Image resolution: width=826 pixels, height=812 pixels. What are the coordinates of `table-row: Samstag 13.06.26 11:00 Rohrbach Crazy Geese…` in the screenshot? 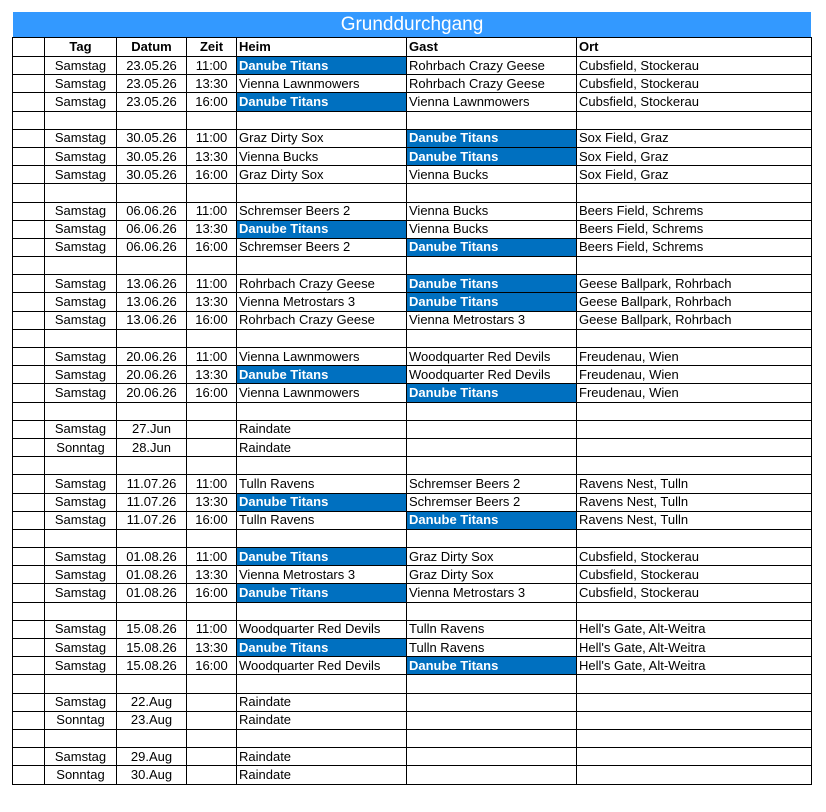 It's located at (412, 284).